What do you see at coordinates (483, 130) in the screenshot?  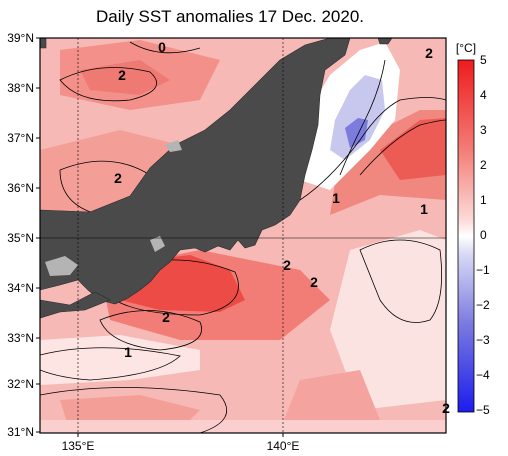 I see `colorbar-tick: 3` at bounding box center [483, 130].